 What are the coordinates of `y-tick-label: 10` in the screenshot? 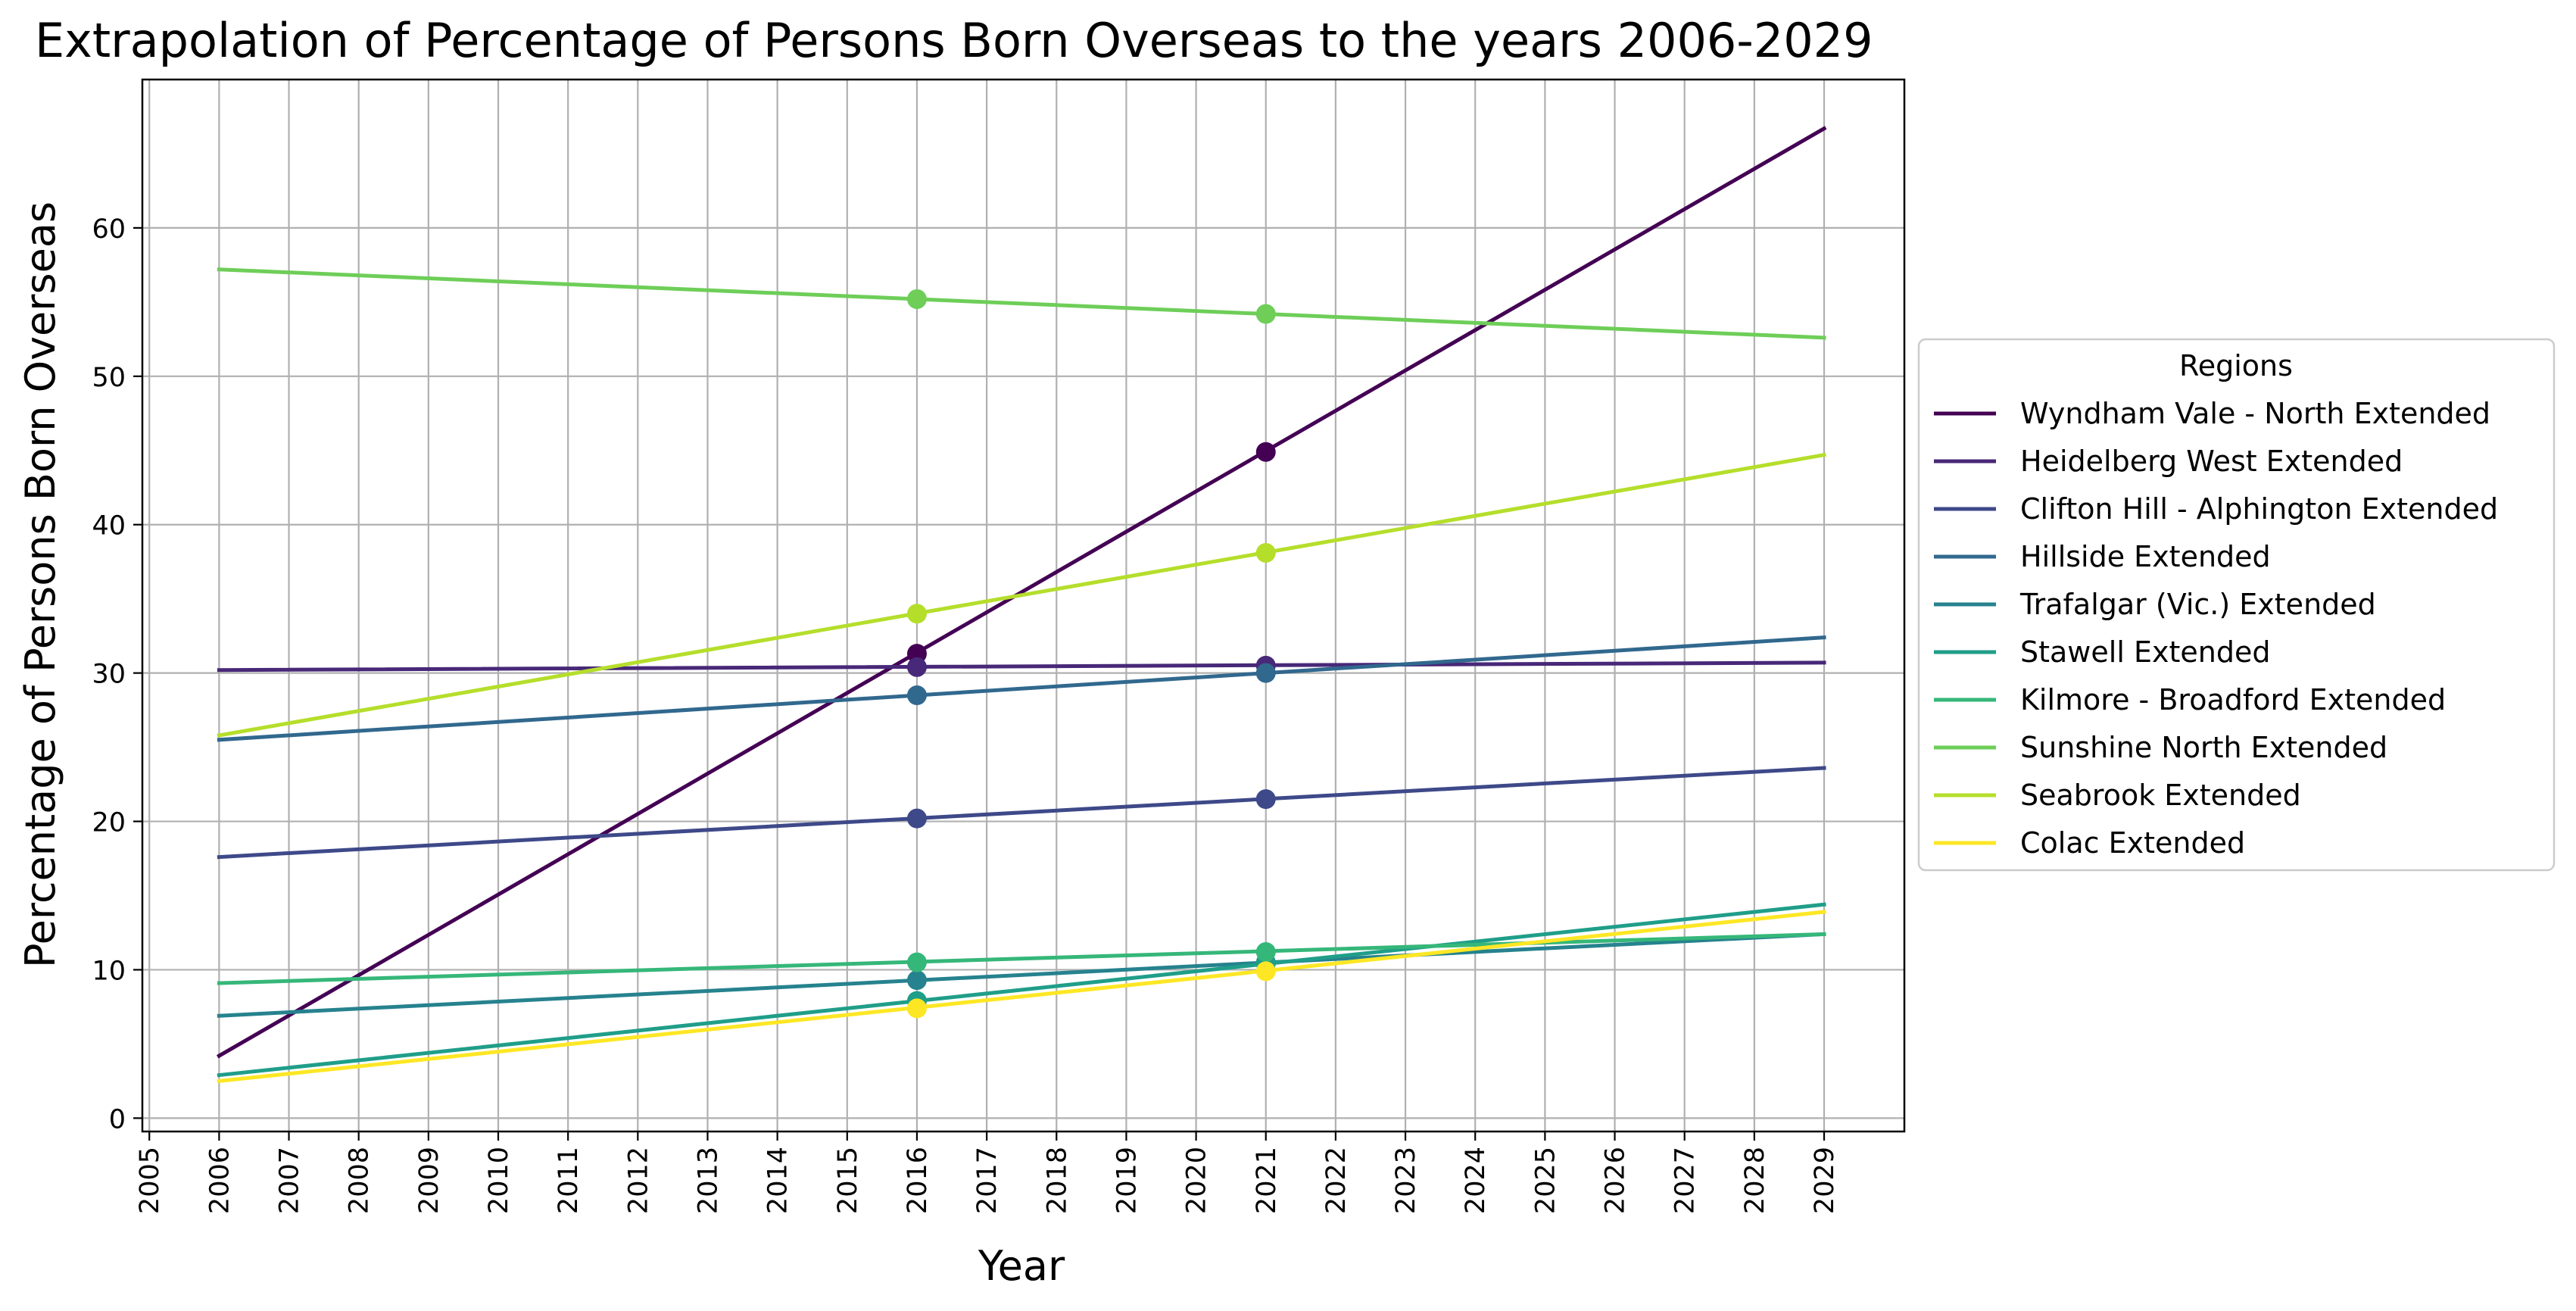 It's located at (109, 971).